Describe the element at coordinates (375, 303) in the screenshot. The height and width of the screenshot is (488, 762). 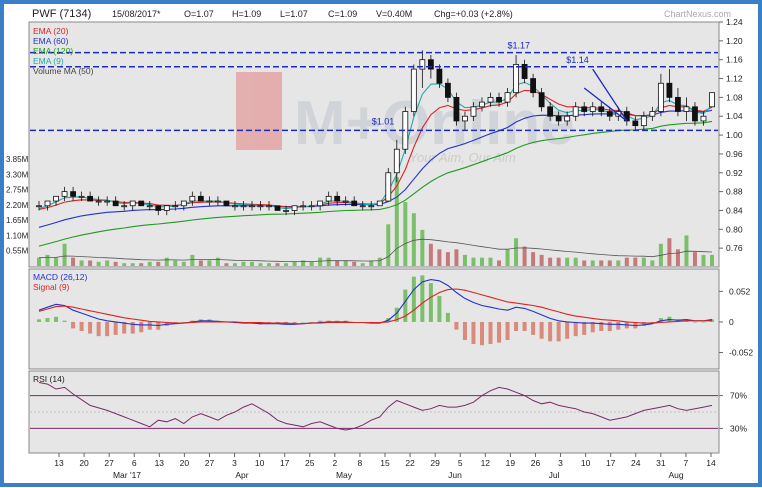
I see `macd-line` at that location.